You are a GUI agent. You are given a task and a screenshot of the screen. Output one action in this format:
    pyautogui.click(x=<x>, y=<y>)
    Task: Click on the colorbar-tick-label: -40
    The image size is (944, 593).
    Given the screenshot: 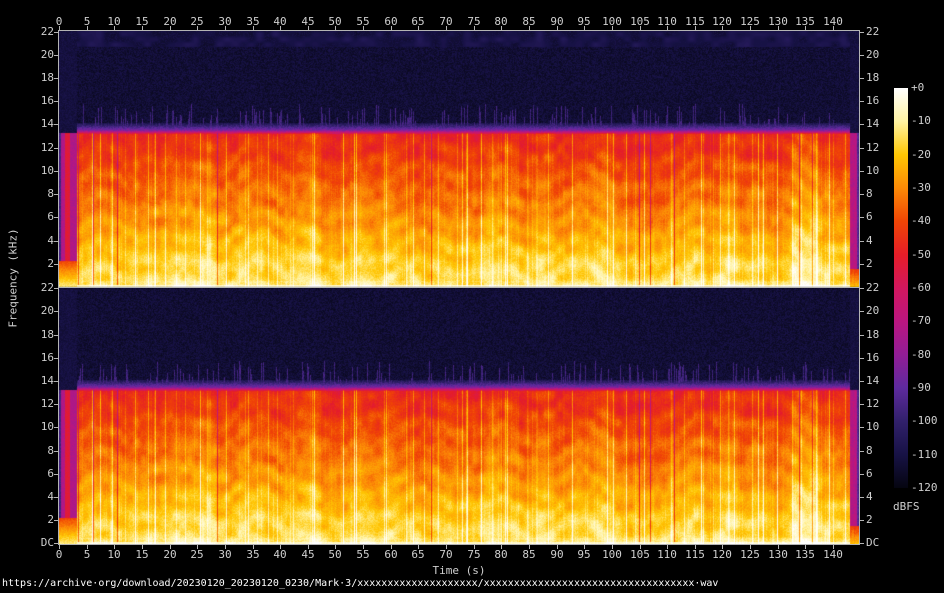 What is the action you would take?
    pyautogui.click(x=921, y=220)
    